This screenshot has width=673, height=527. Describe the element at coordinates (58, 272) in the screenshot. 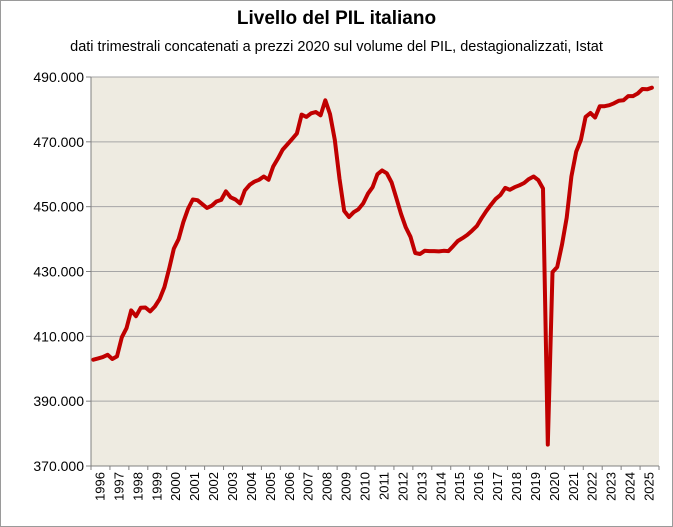

I see `y-tick-label: 430.000` at that location.